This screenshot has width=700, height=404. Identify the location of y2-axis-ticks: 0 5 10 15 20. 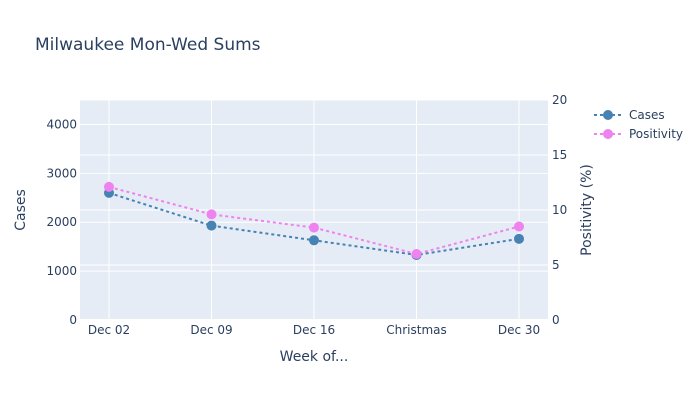
(559, 210).